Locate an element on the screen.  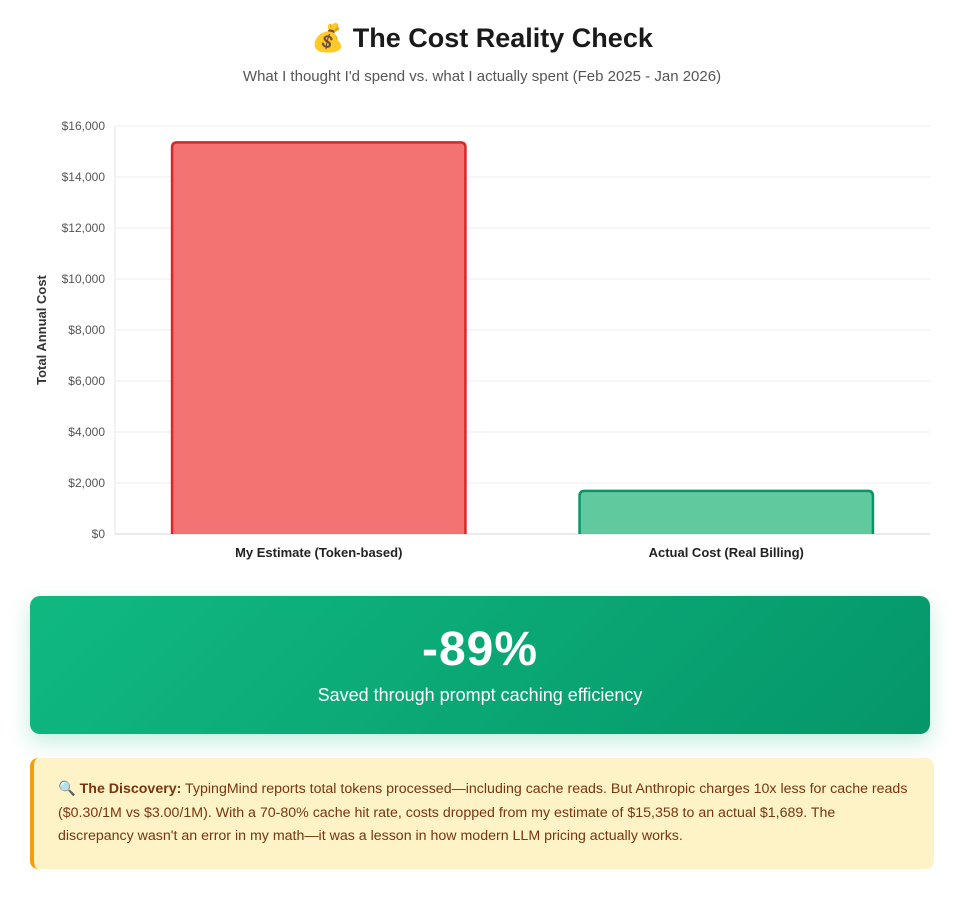
page-title: 💰 The Cost Reality Check is located at coordinates (482, 38).